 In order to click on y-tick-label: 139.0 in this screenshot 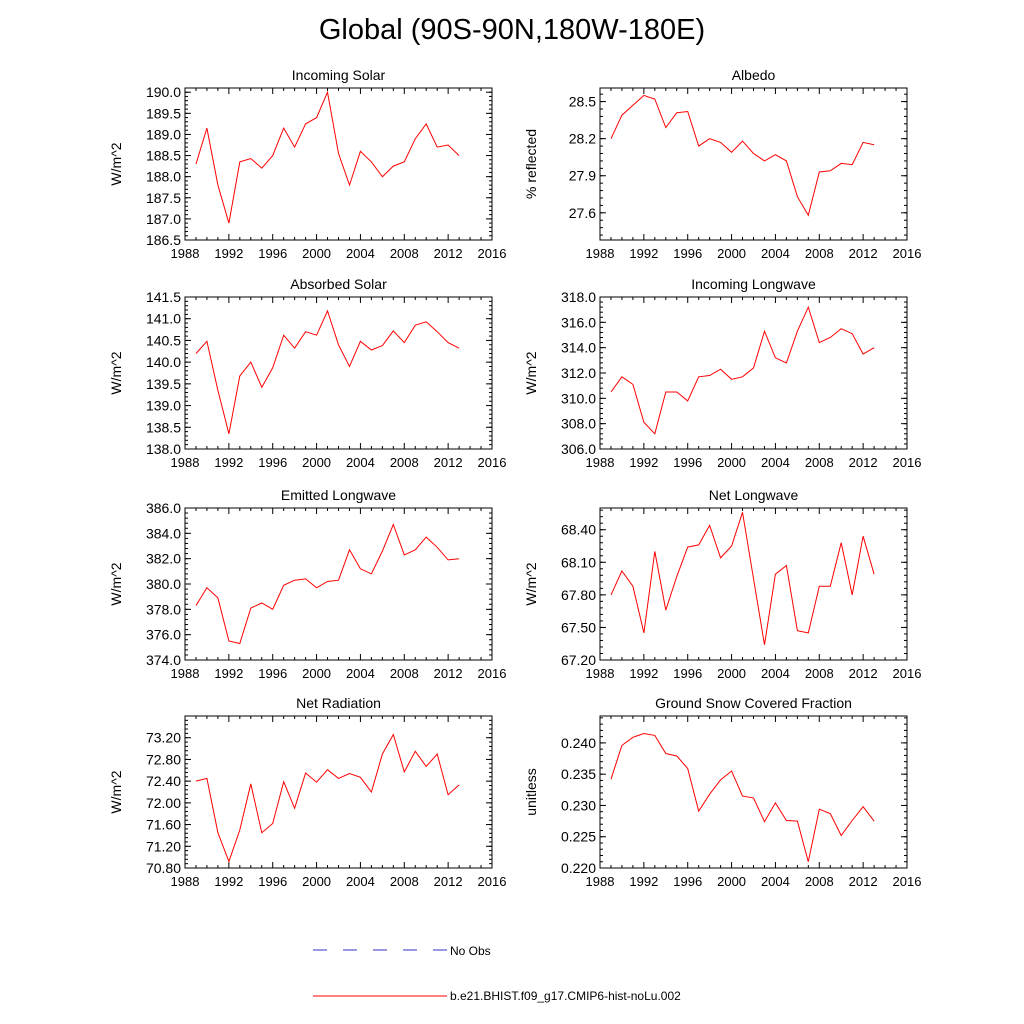, I will do `click(163, 406)`.